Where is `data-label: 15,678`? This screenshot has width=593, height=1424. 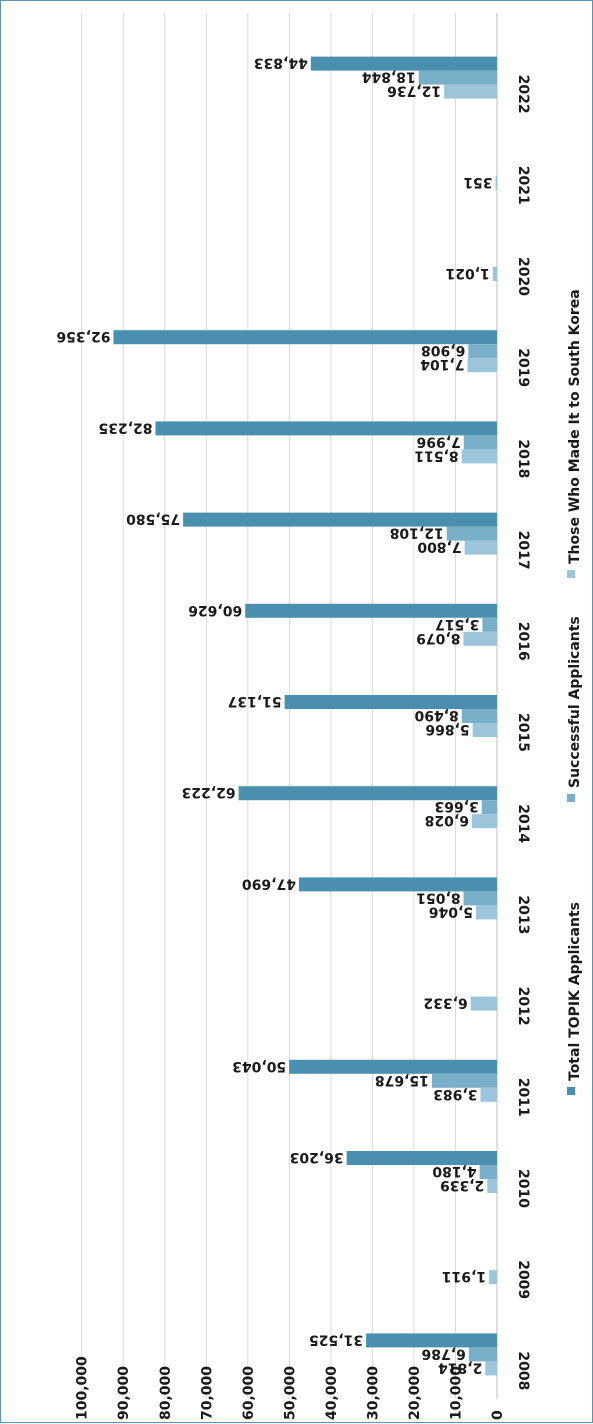 data-label: 15,678 is located at coordinates (402, 1080).